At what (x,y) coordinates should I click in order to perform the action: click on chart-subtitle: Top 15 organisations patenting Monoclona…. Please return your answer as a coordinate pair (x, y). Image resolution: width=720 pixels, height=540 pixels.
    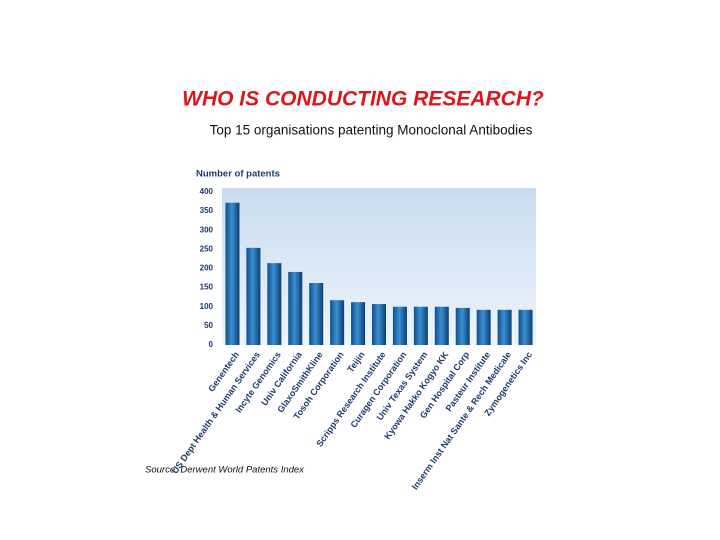
    Looking at the image, I should click on (371, 130).